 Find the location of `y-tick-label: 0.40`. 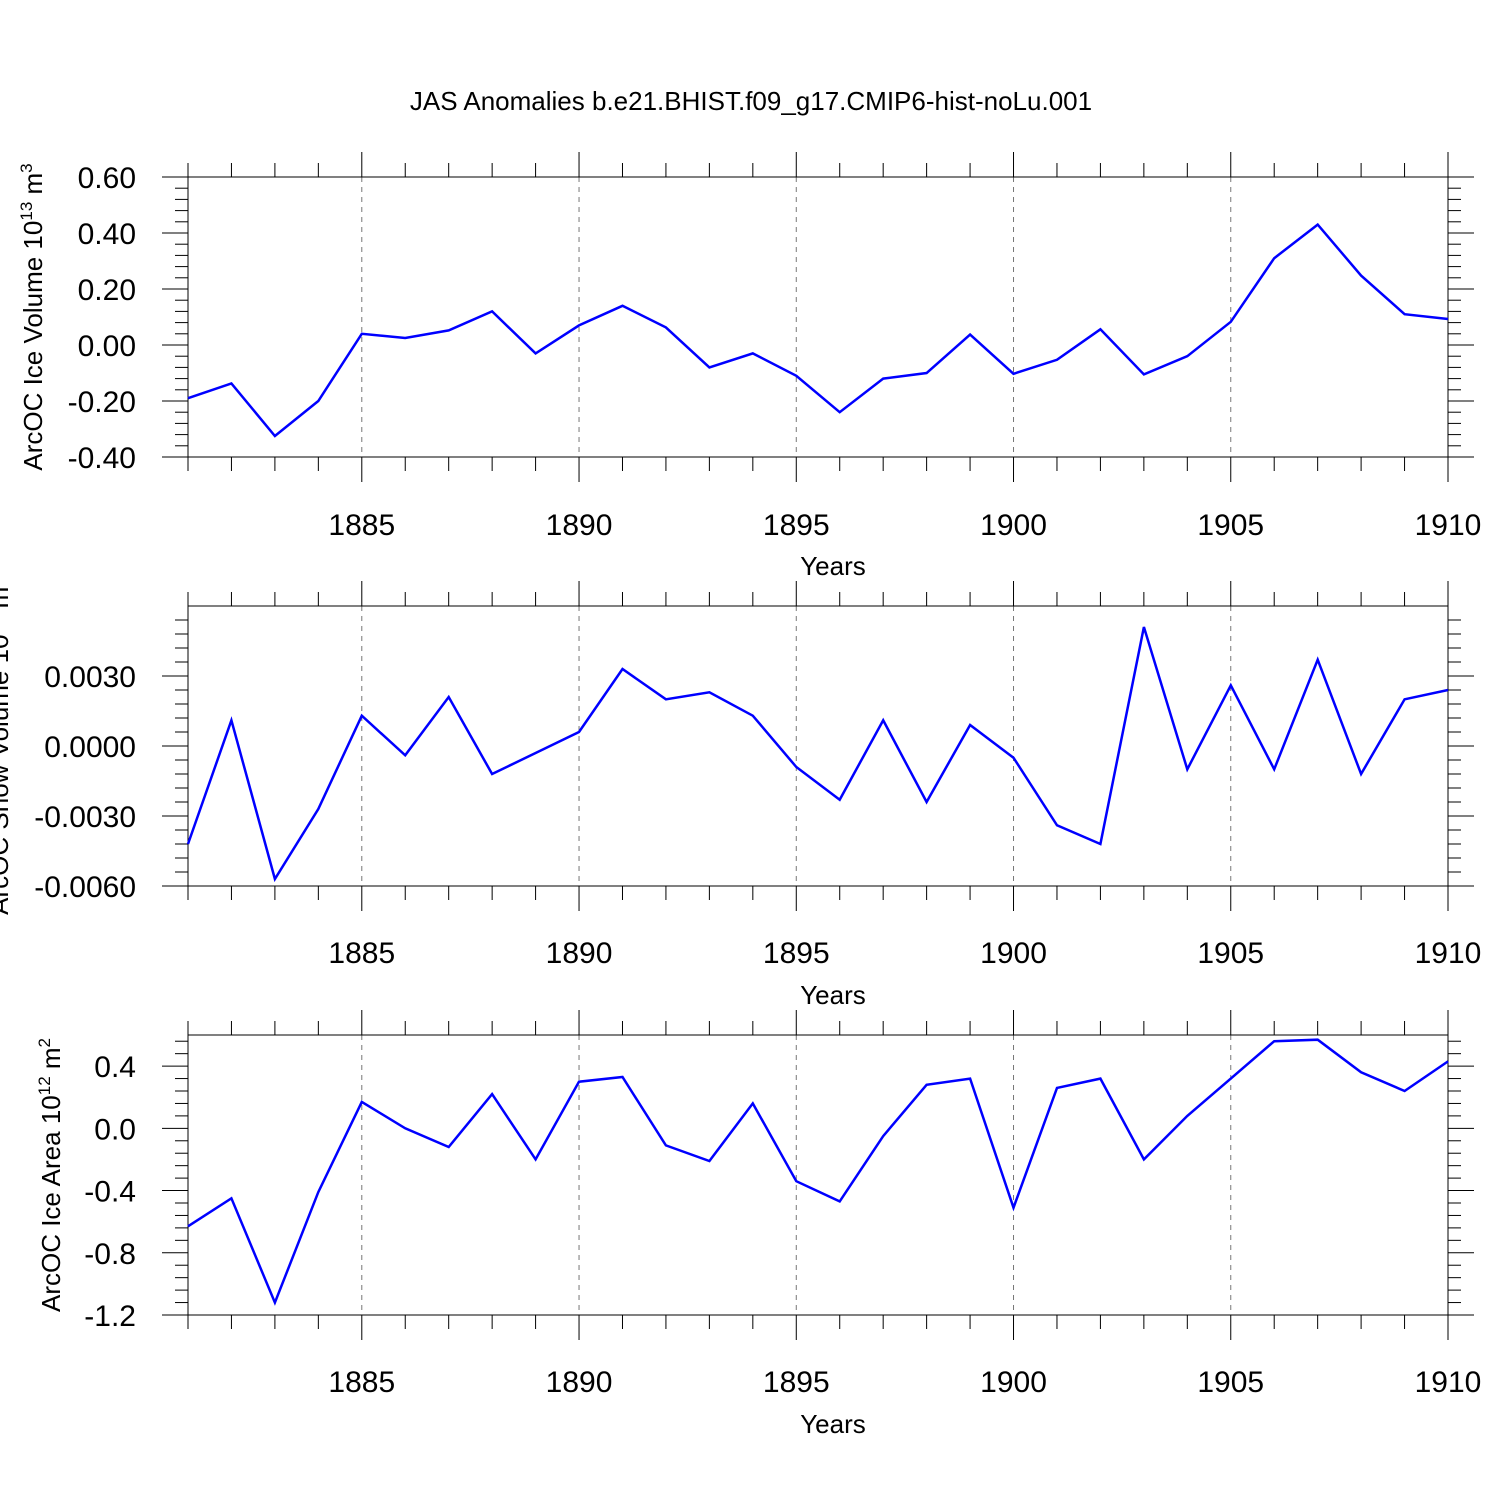

y-tick-label: 0.40 is located at coordinates (107, 234).